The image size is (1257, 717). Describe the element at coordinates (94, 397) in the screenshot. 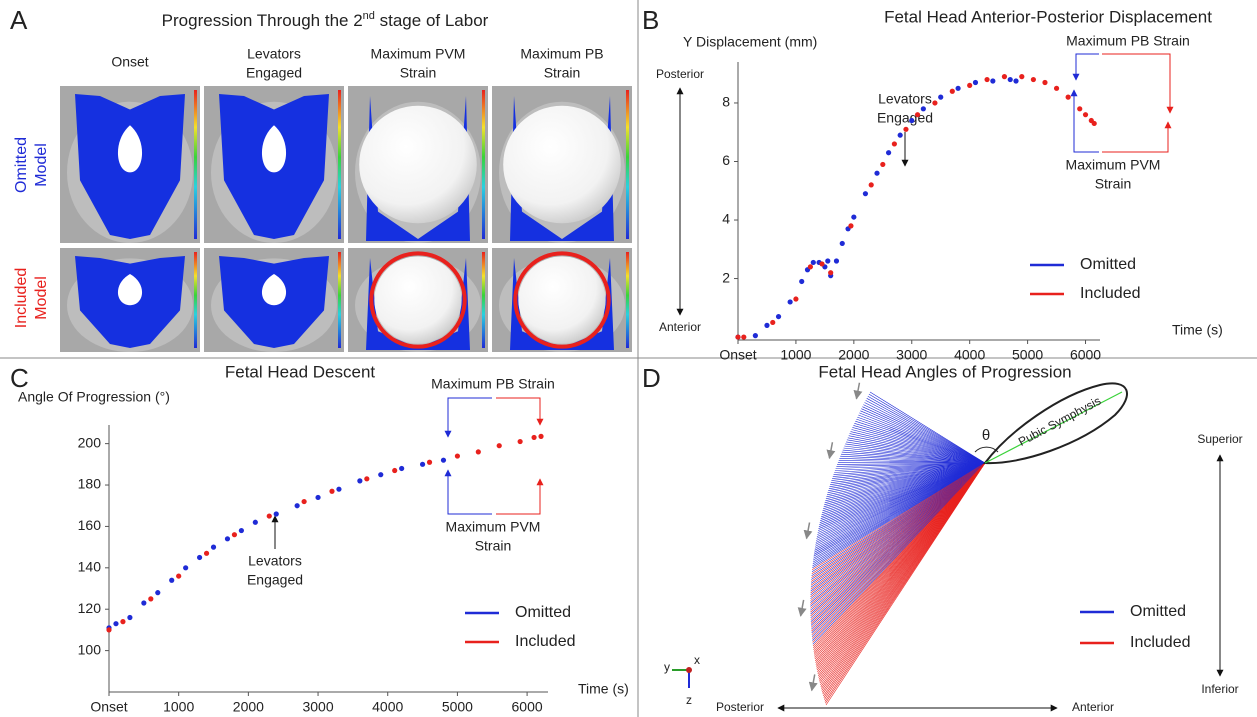

I see `y-axis-label: Angle Of Progression (°)` at that location.